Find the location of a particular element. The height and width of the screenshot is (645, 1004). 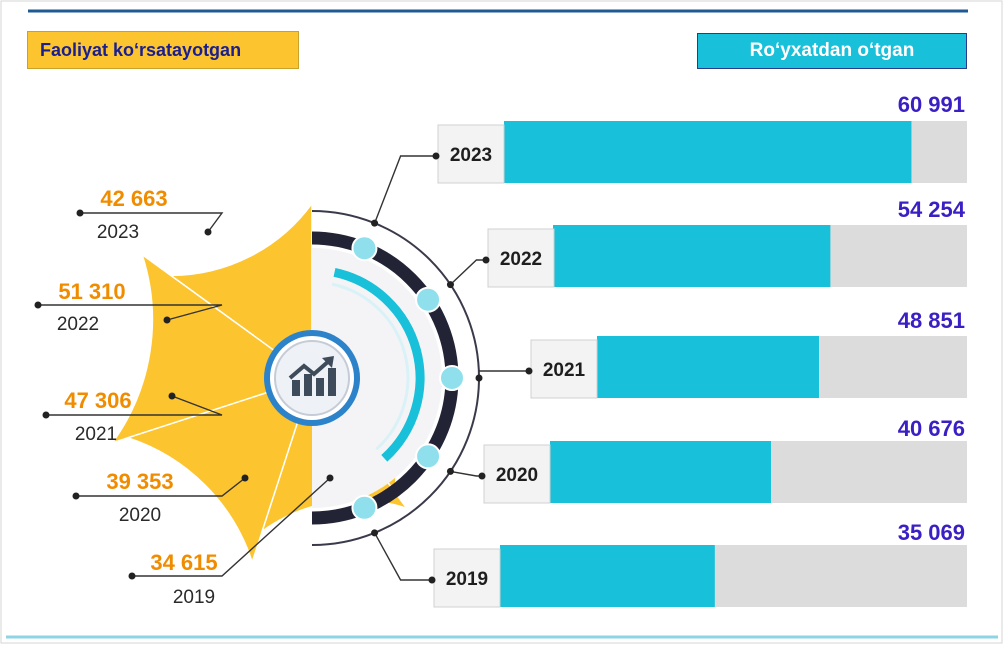

registered-year-label: 2023 is located at coordinates (471, 155).